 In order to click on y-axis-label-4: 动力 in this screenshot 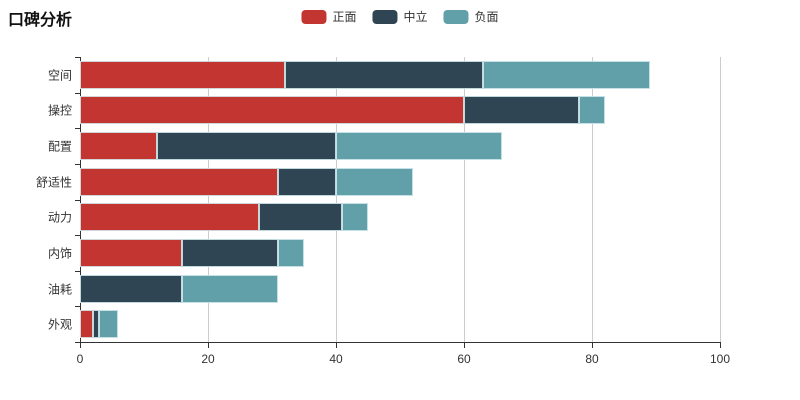, I will do `click(59, 217)`.